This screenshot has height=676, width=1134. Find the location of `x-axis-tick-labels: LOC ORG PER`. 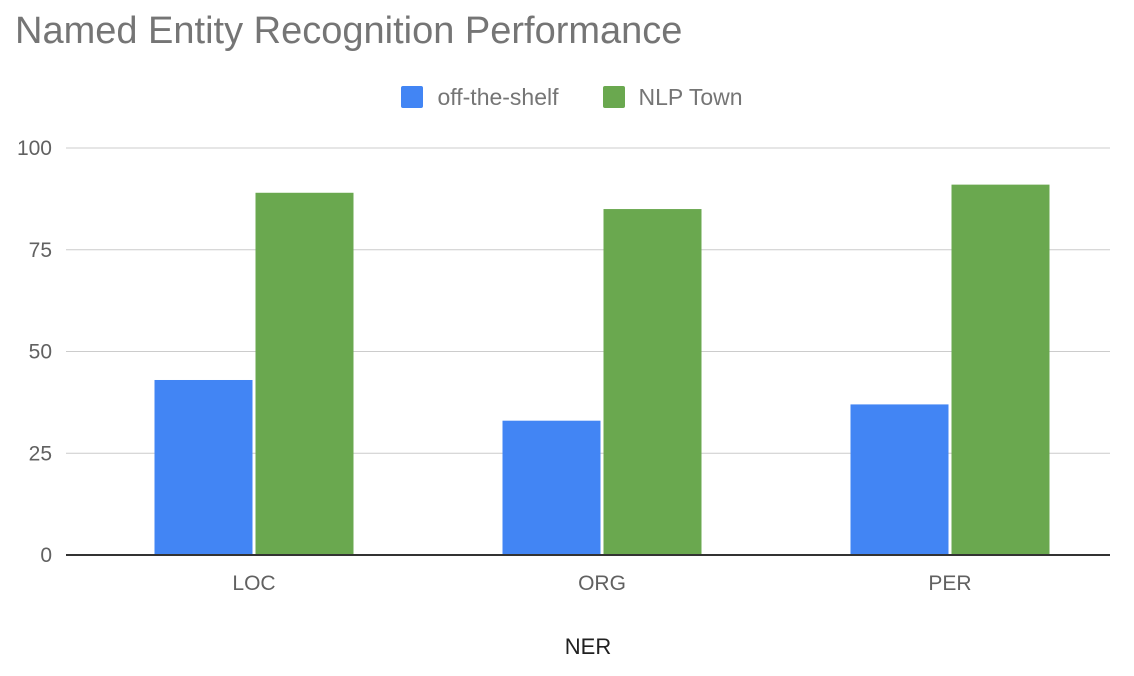

x-axis-tick-labels: LOC ORG PER is located at coordinates (601, 583).